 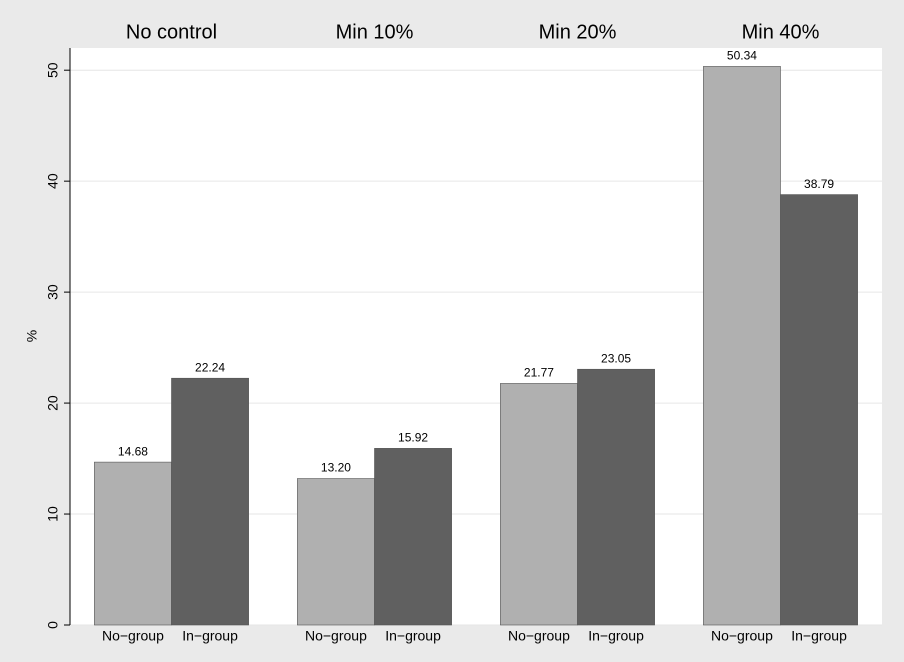 What do you see at coordinates (210, 367) in the screenshot?
I see `value-label: 22.24` at bounding box center [210, 367].